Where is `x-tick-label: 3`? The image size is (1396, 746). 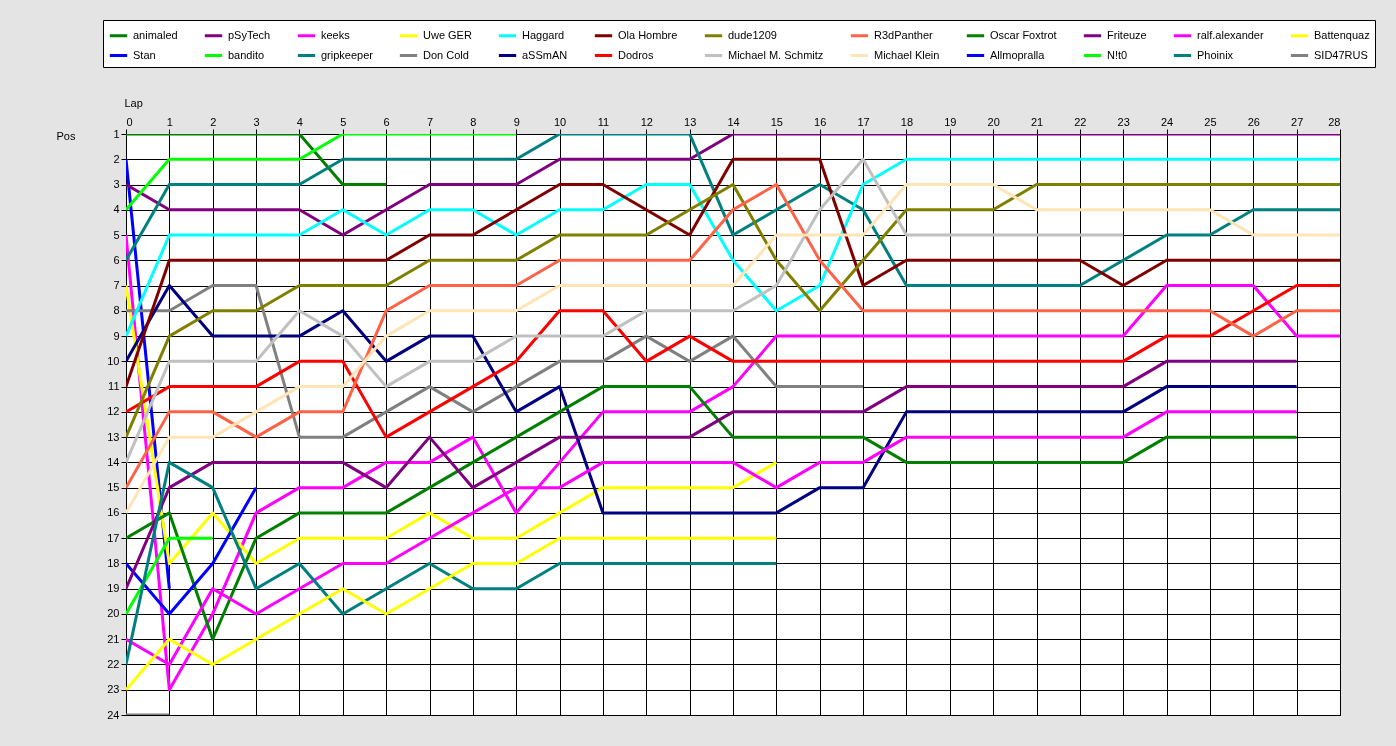
x-tick-label: 3 is located at coordinates (256, 121).